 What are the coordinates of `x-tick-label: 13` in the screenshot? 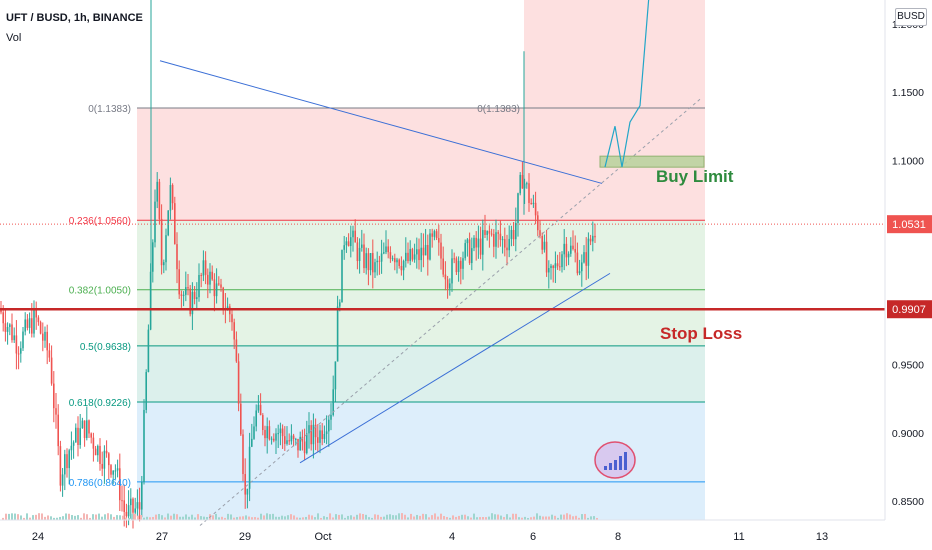 It's located at (822, 537).